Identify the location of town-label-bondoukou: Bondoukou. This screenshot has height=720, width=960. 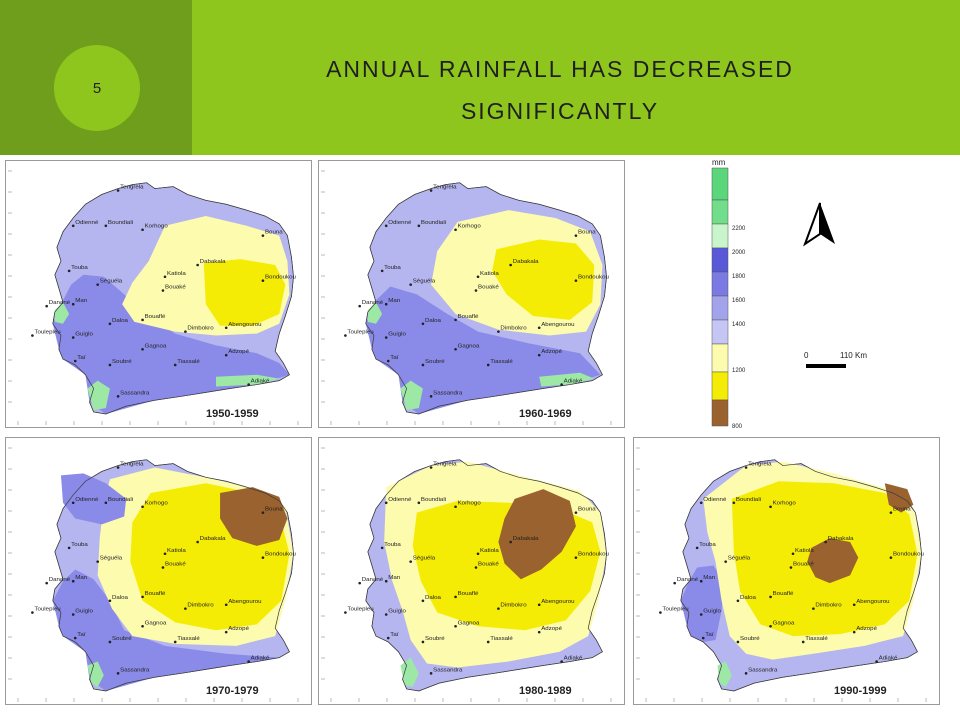
(280, 278).